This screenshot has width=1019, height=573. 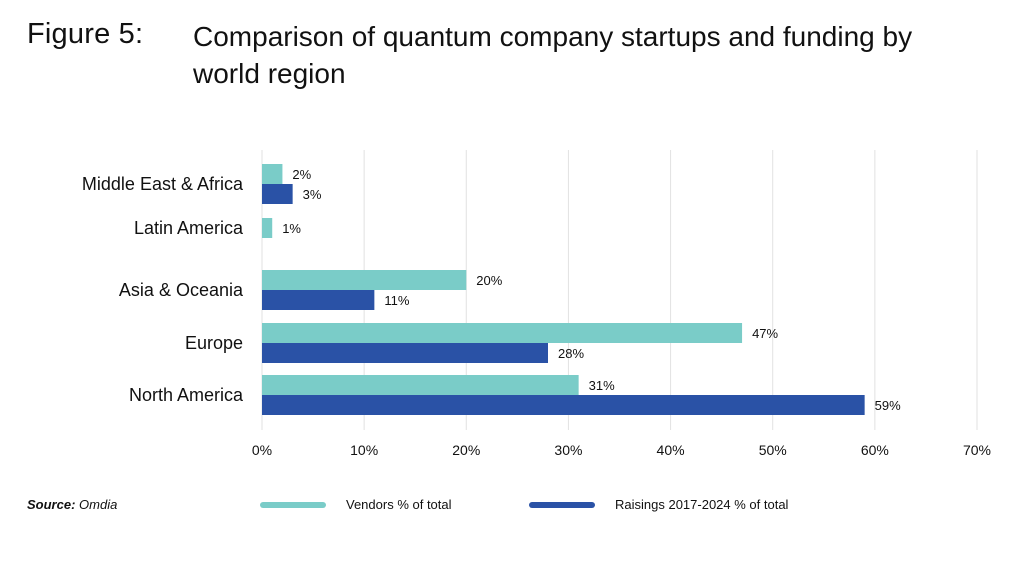 I want to click on x-tick-label: 70%, so click(x=977, y=450).